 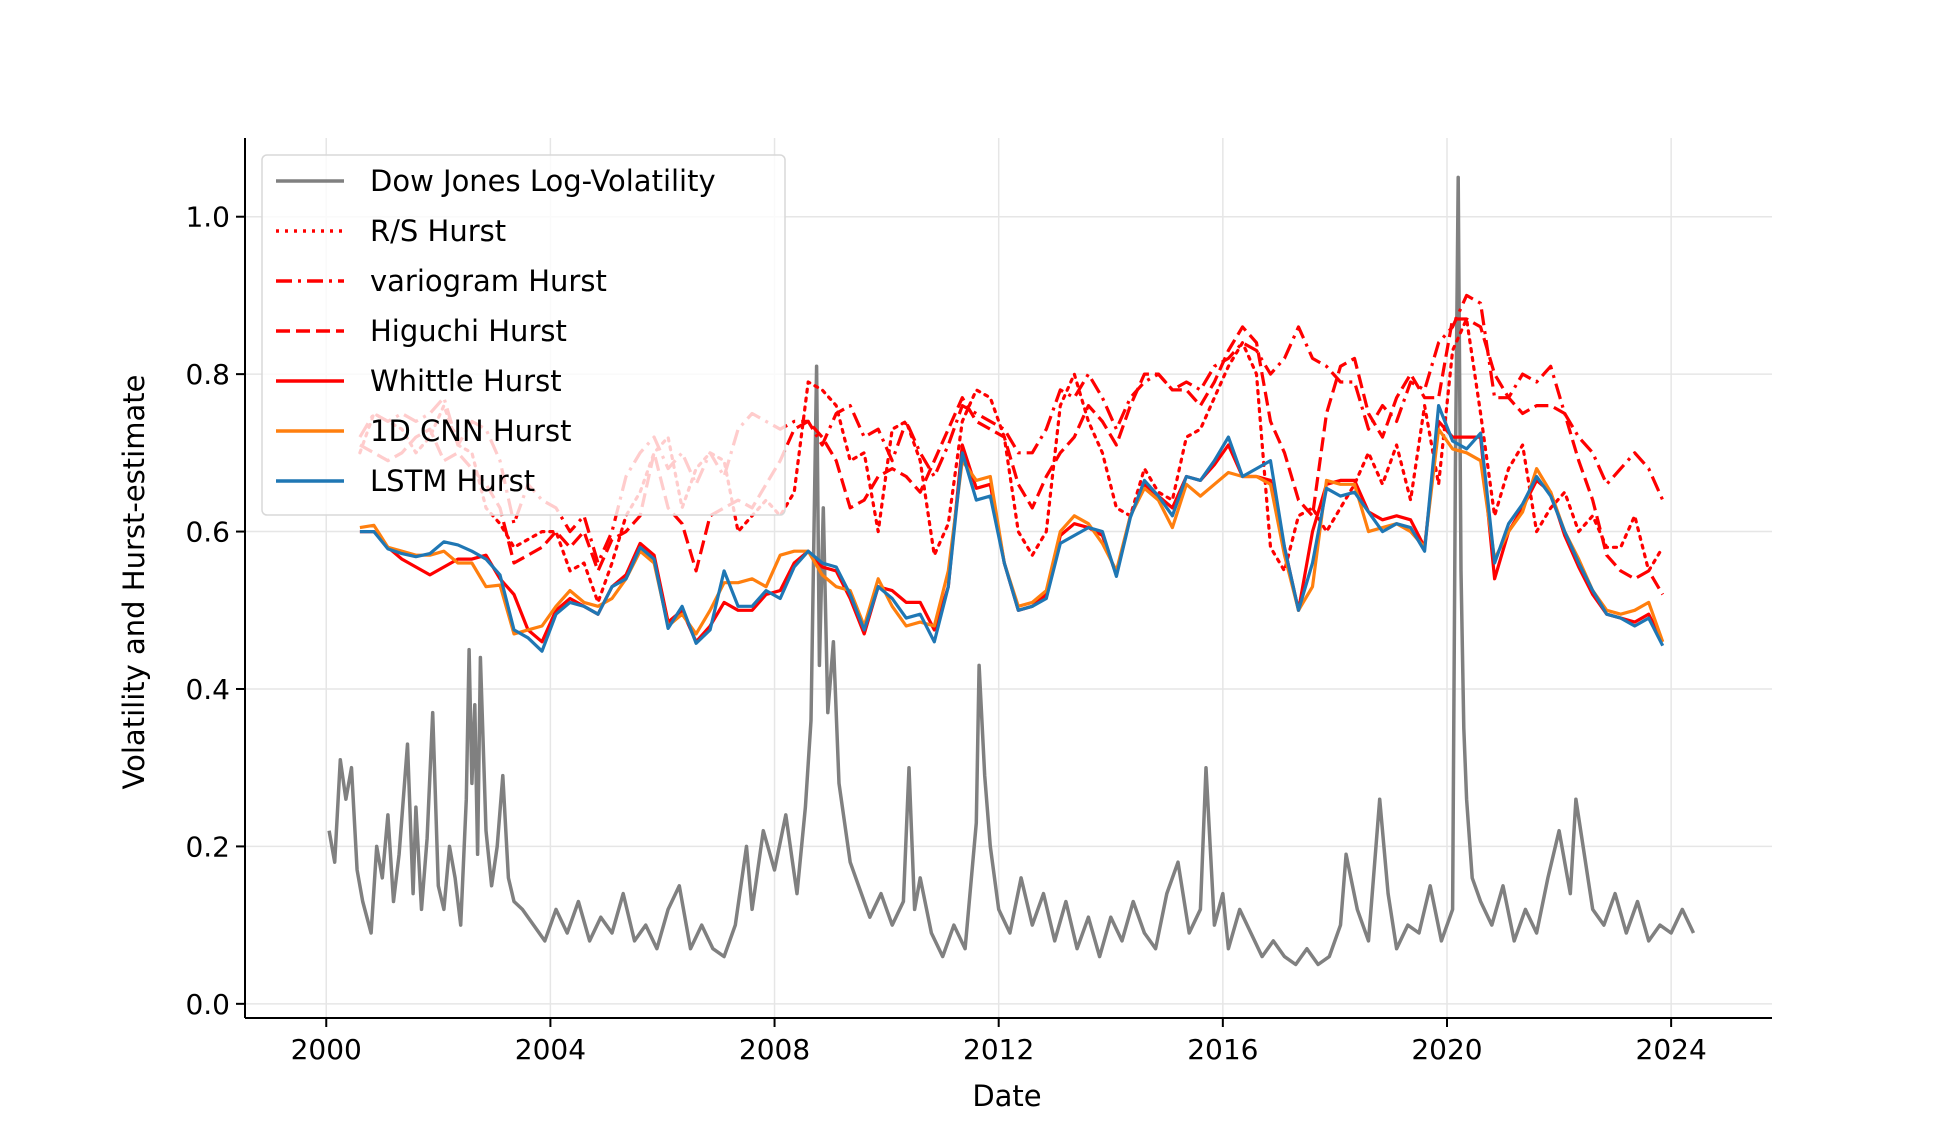 What do you see at coordinates (466, 381) in the screenshot?
I see `legend-label: Whittle Hurst` at bounding box center [466, 381].